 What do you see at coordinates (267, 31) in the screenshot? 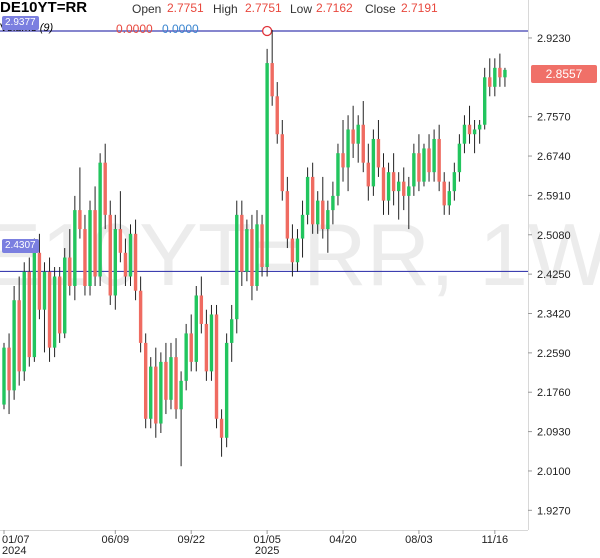
I see `line-anchor-marker` at bounding box center [267, 31].